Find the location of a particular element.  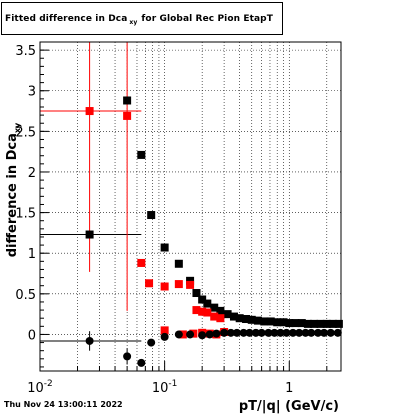

y-tick-label: 2 is located at coordinates (32, 173).